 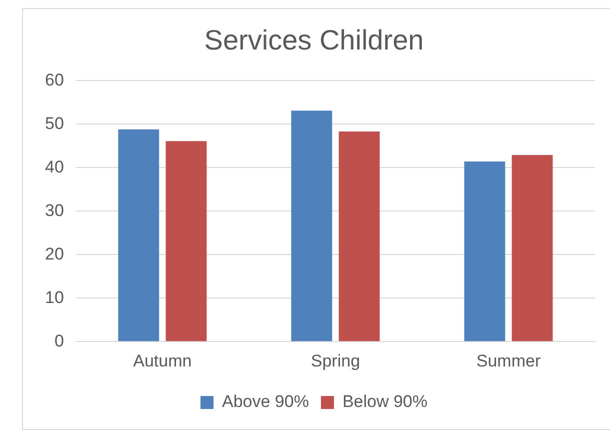 I want to click on y-tick-label: 60, so click(x=54, y=80).